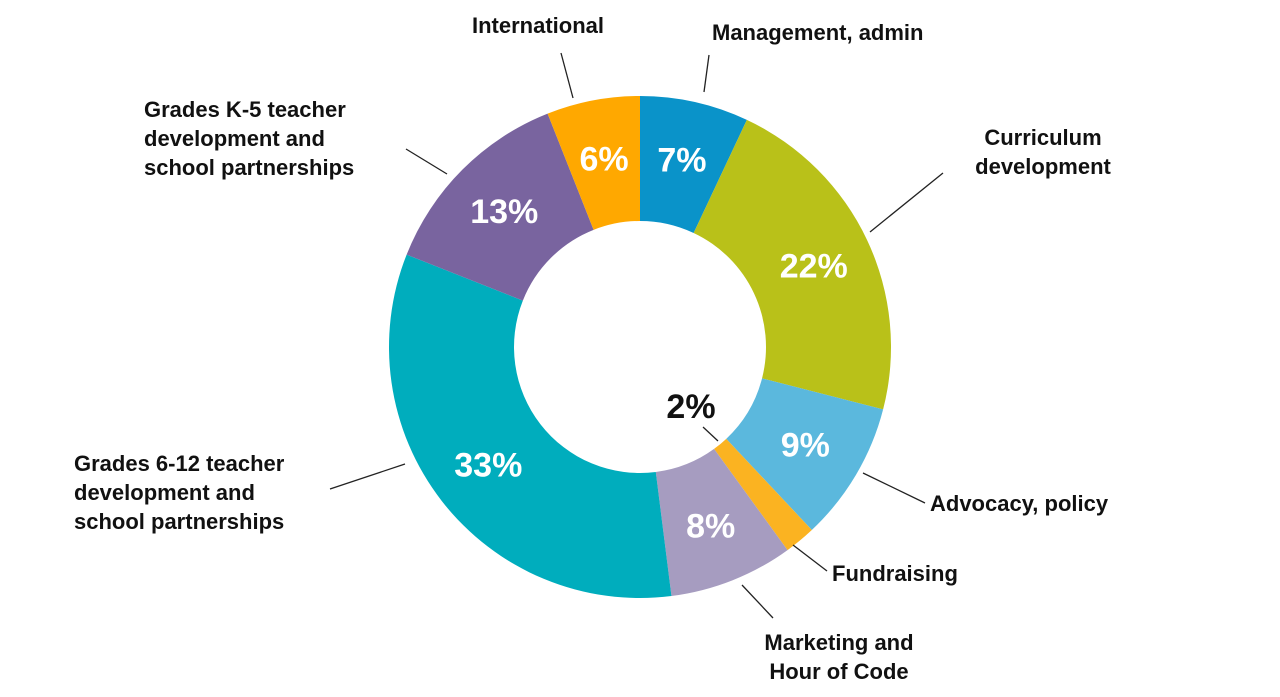 This screenshot has width=1280, height=697. I want to click on percent-label: 33%, so click(488, 466).